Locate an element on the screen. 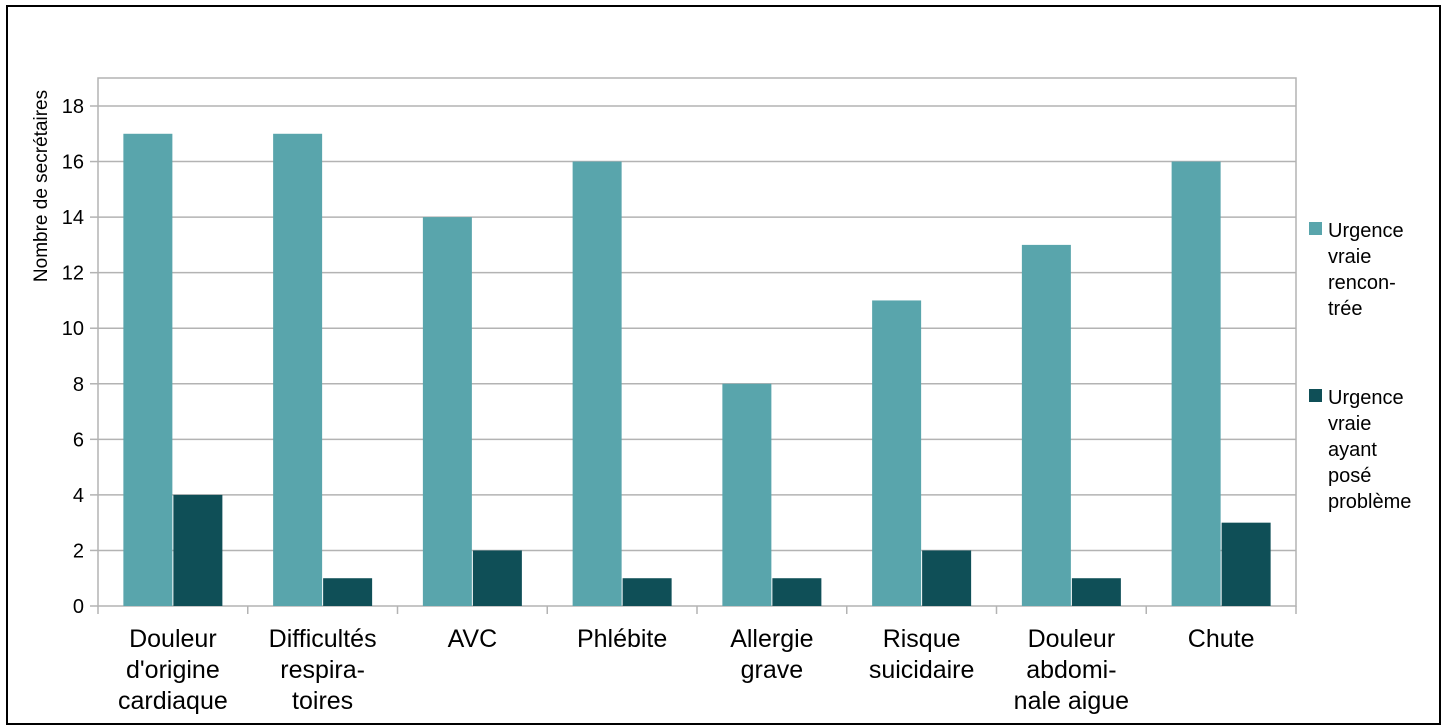 The image size is (1450, 725). x-tick-label: Douleur abdomi-nale aigue is located at coordinates (1071, 670).